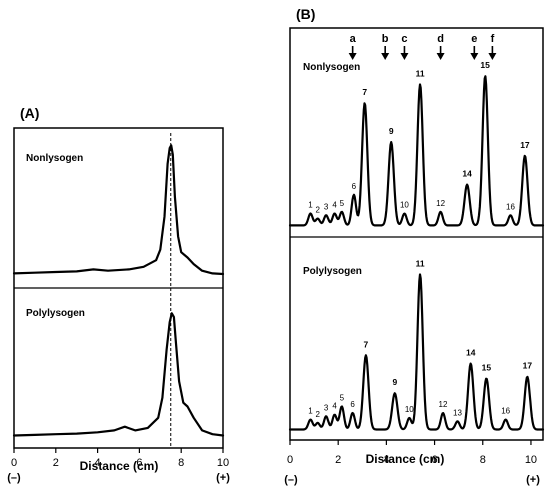 The width and height of the screenshot is (550, 492). What do you see at coordinates (435, 460) in the screenshot?
I see `panel-b-x-tick-label: 6` at bounding box center [435, 460].